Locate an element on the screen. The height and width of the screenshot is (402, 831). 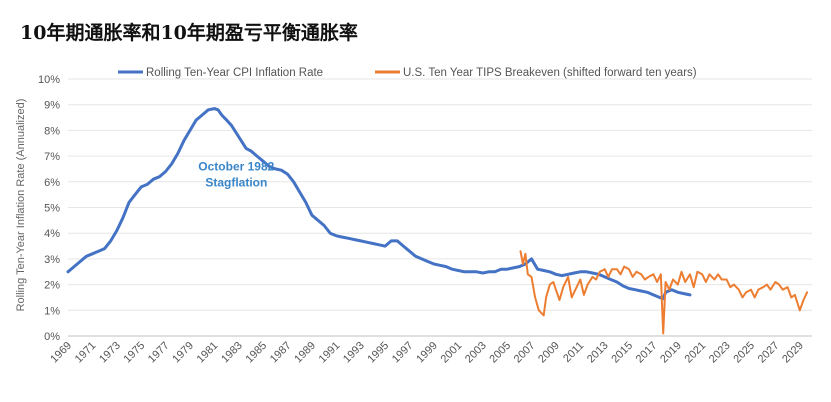
x-tick-label: 1995 is located at coordinates (378, 353).